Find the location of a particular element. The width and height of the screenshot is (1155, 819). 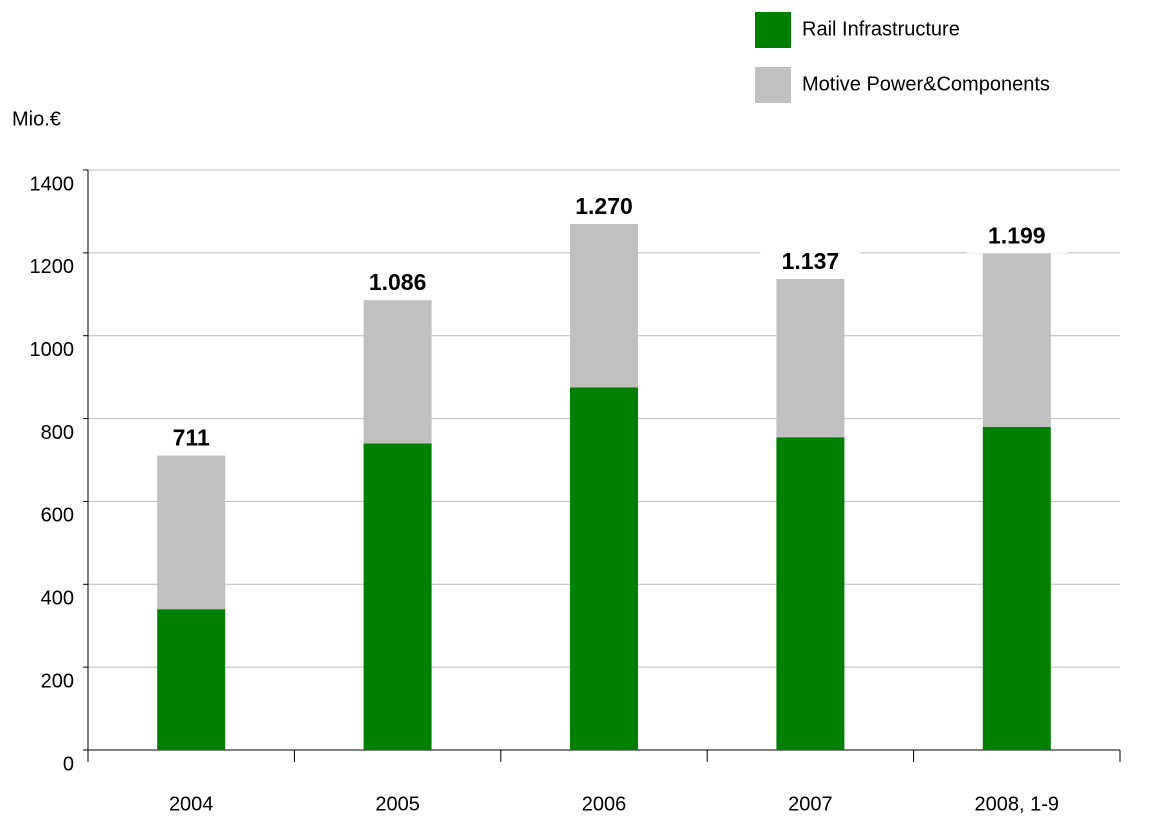

y-tick-label: 1400 is located at coordinates (52, 184).